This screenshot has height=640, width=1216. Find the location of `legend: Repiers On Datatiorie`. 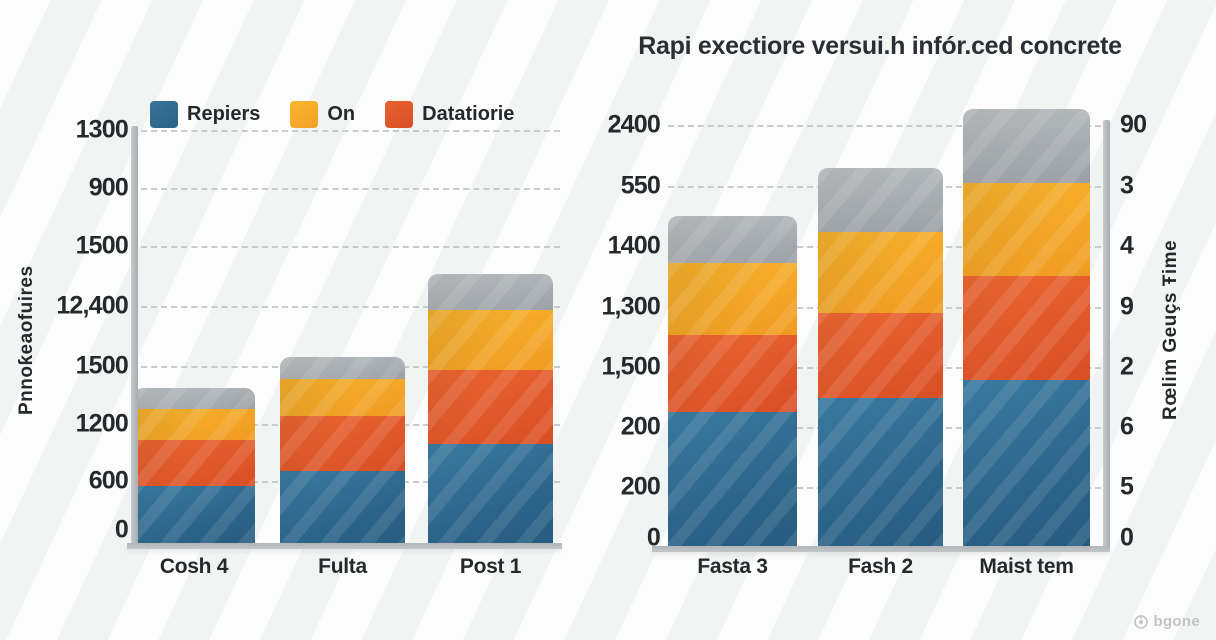

legend: Repiers On Datatiorie is located at coordinates (332, 114).